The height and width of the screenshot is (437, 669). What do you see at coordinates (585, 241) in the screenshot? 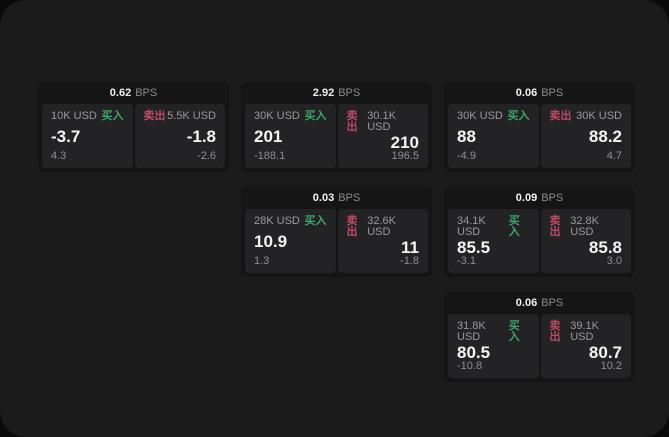
I see `sell-quote-tile: 卖出 32.8K USD 85.8 3.0` at bounding box center [585, 241].